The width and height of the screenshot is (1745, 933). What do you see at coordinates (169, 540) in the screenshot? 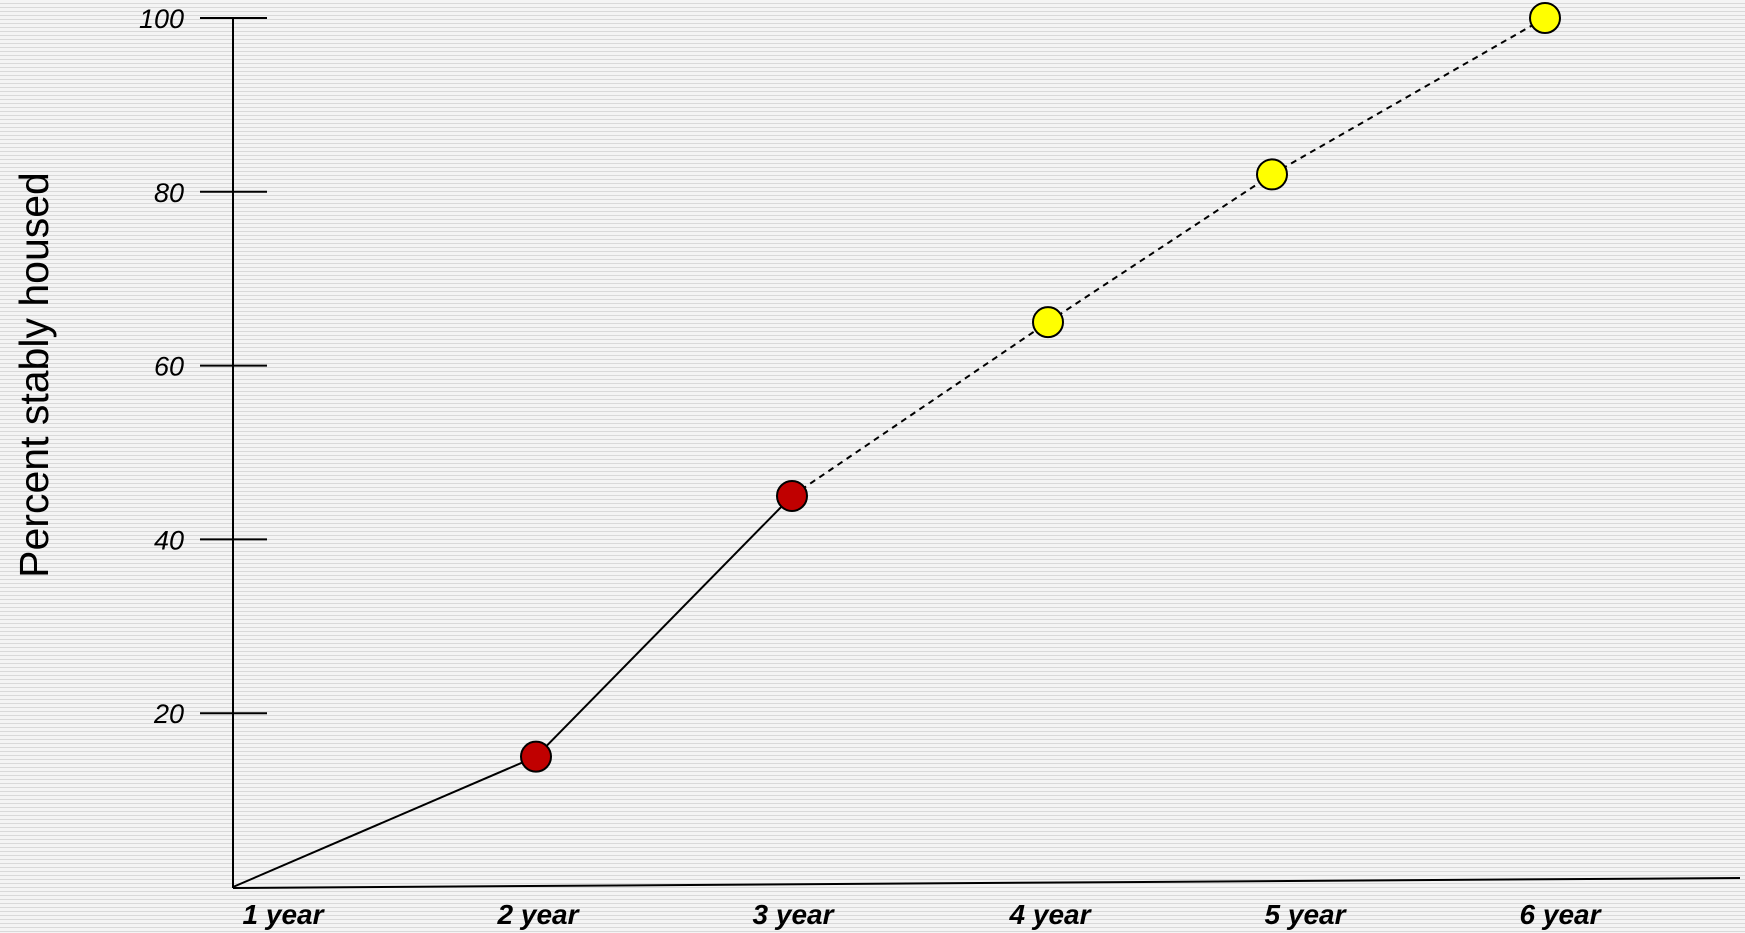
I see `y-tick-label-40: 40` at bounding box center [169, 540].